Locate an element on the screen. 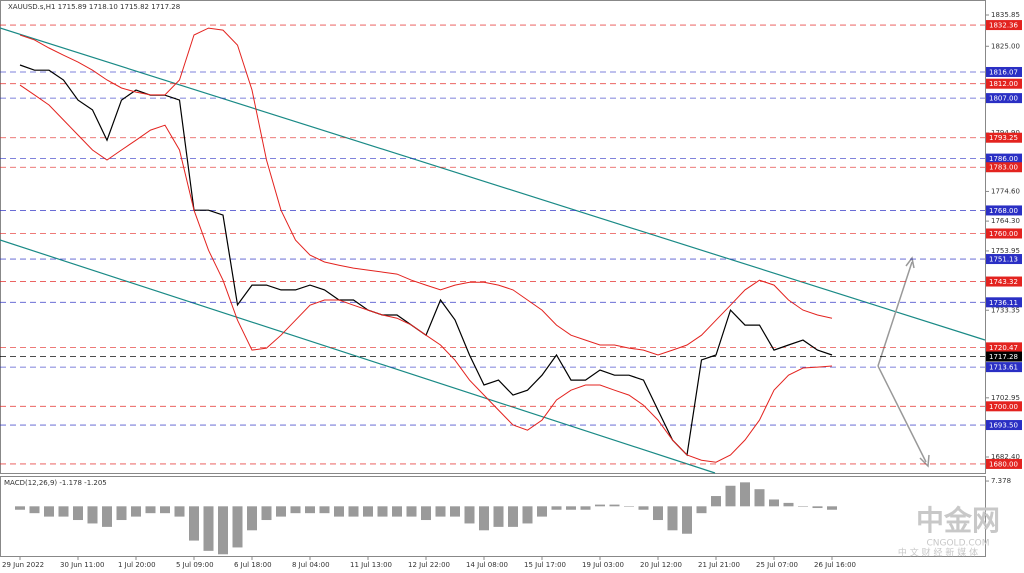 This screenshot has width=1024, height=573. level-label: 1736.11 is located at coordinates (1003, 303).